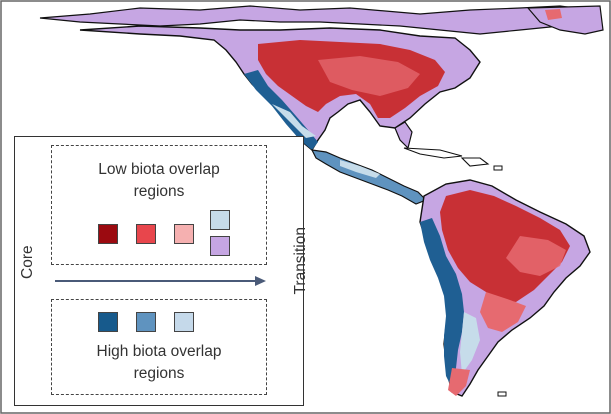 Image resolution: width=611 pixels, height=414 pixels. I want to click on swatch-low-transition-pale-blue, so click(220, 220).